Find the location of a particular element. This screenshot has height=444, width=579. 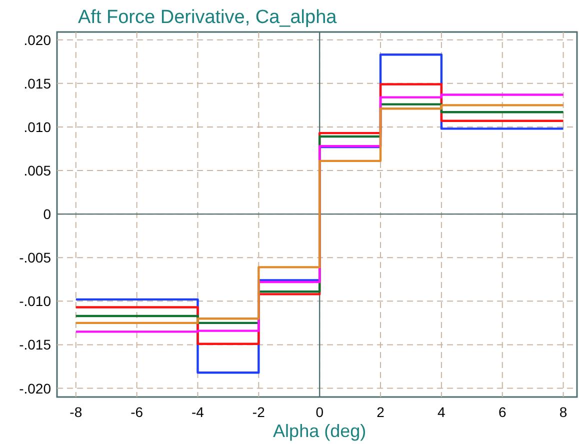

x-tick-label: 4 is located at coordinates (442, 412).